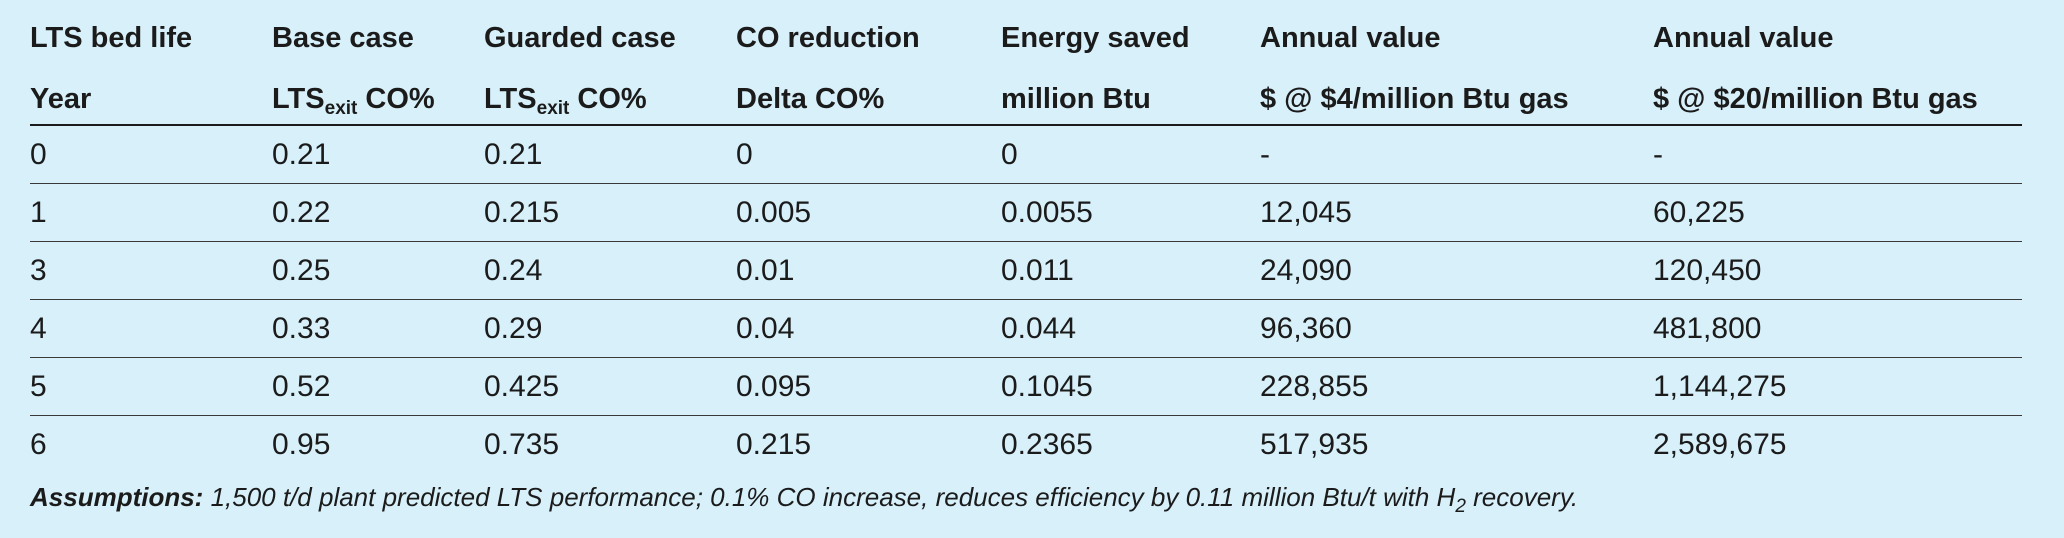 The width and height of the screenshot is (2064, 538). I want to click on cell-annual-value-20: 1,144,275, so click(1720, 386).